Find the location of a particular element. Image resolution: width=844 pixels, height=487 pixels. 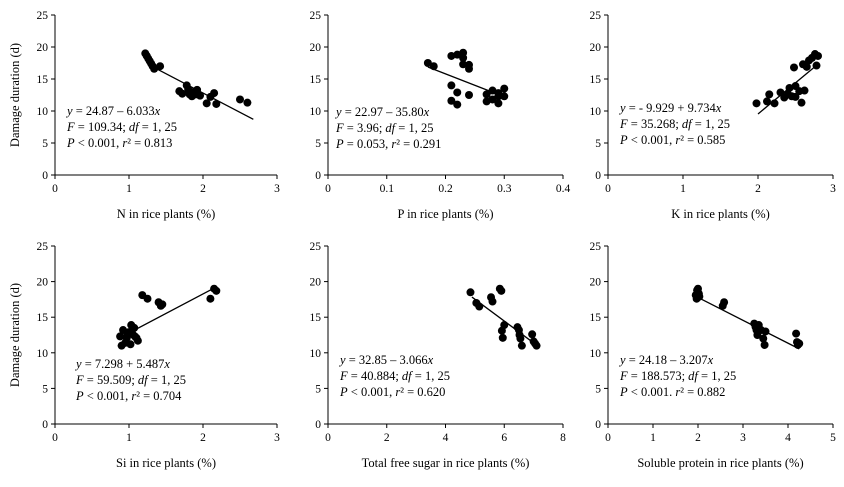

y-axis-label: Damage duration (d) is located at coordinates (15, 335).